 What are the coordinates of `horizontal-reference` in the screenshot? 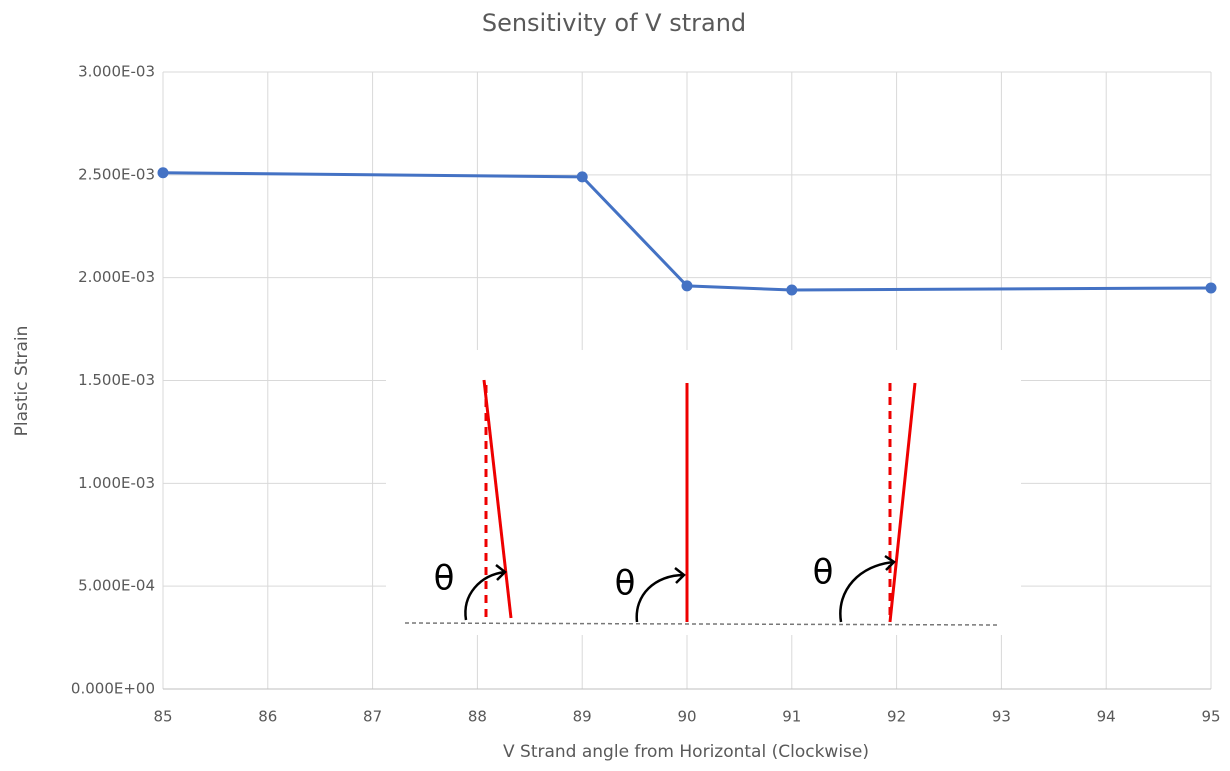 It's located at (702, 624).